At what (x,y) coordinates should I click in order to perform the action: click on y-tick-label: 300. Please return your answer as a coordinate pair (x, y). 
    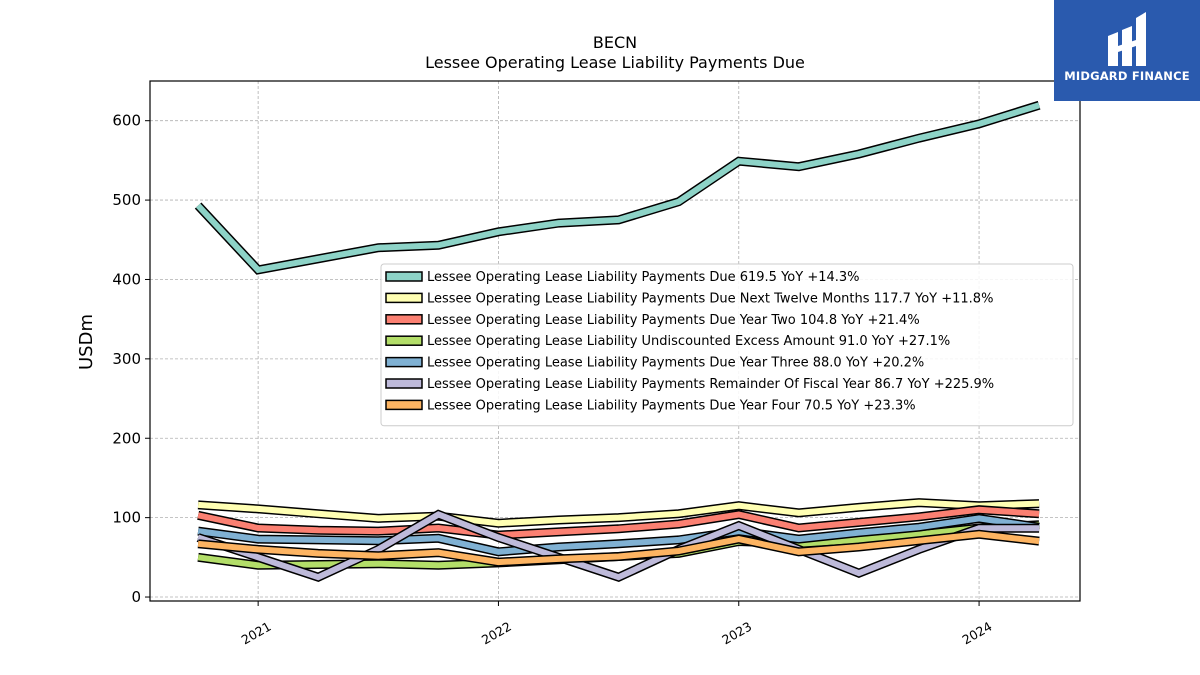
    Looking at the image, I should click on (126, 359).